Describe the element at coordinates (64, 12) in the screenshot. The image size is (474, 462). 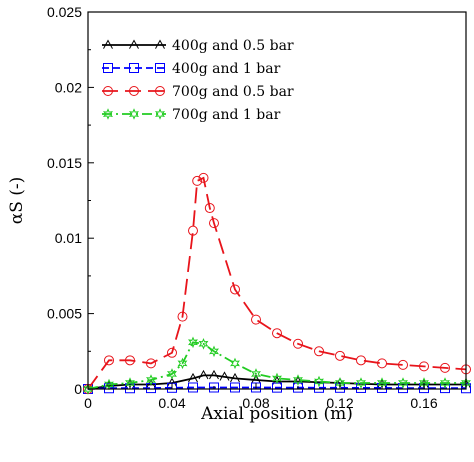
I see `y-tick-label: 0.025` at that location.